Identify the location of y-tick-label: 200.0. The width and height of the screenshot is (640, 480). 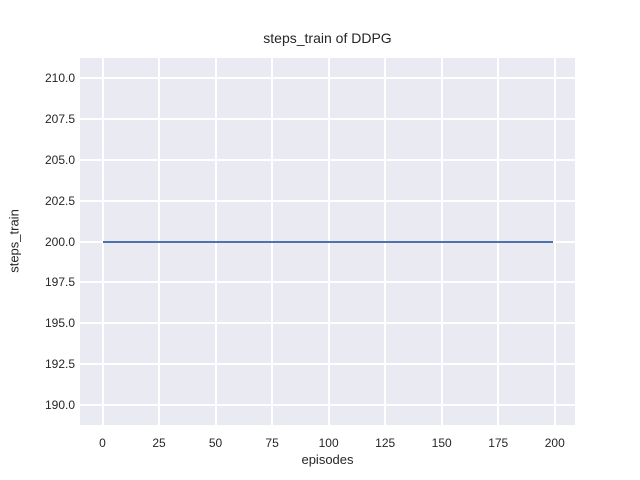
(59, 241).